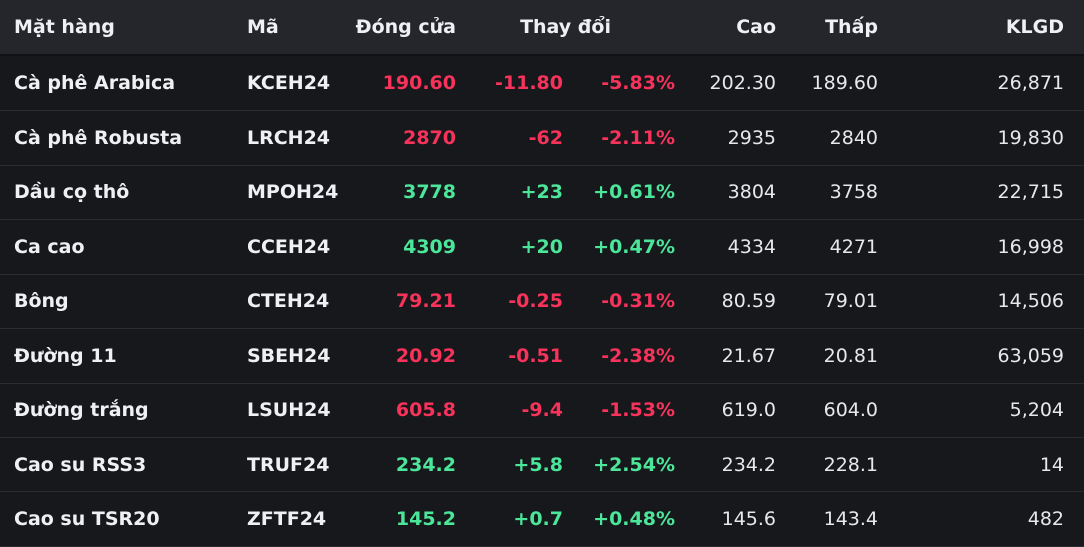 Image resolution: width=1084 pixels, height=547 pixels. What do you see at coordinates (116, 247) in the screenshot?
I see `commodity-name: Ca cao` at bounding box center [116, 247].